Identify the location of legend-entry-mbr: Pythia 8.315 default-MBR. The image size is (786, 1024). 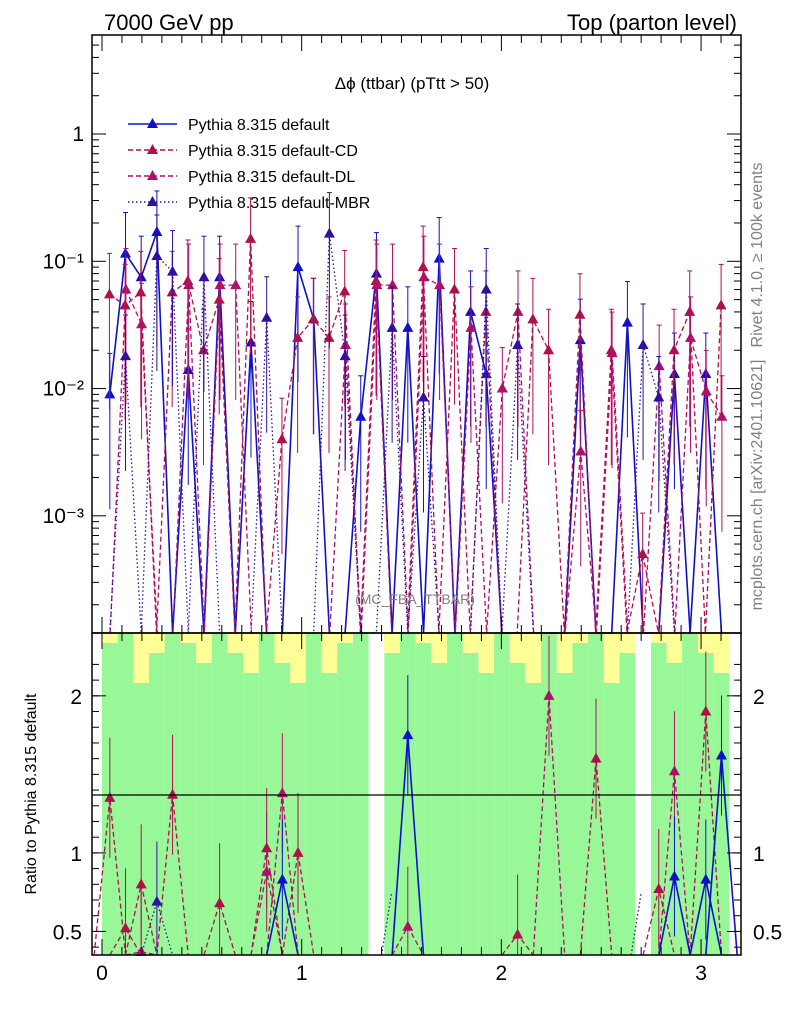
(249, 203).